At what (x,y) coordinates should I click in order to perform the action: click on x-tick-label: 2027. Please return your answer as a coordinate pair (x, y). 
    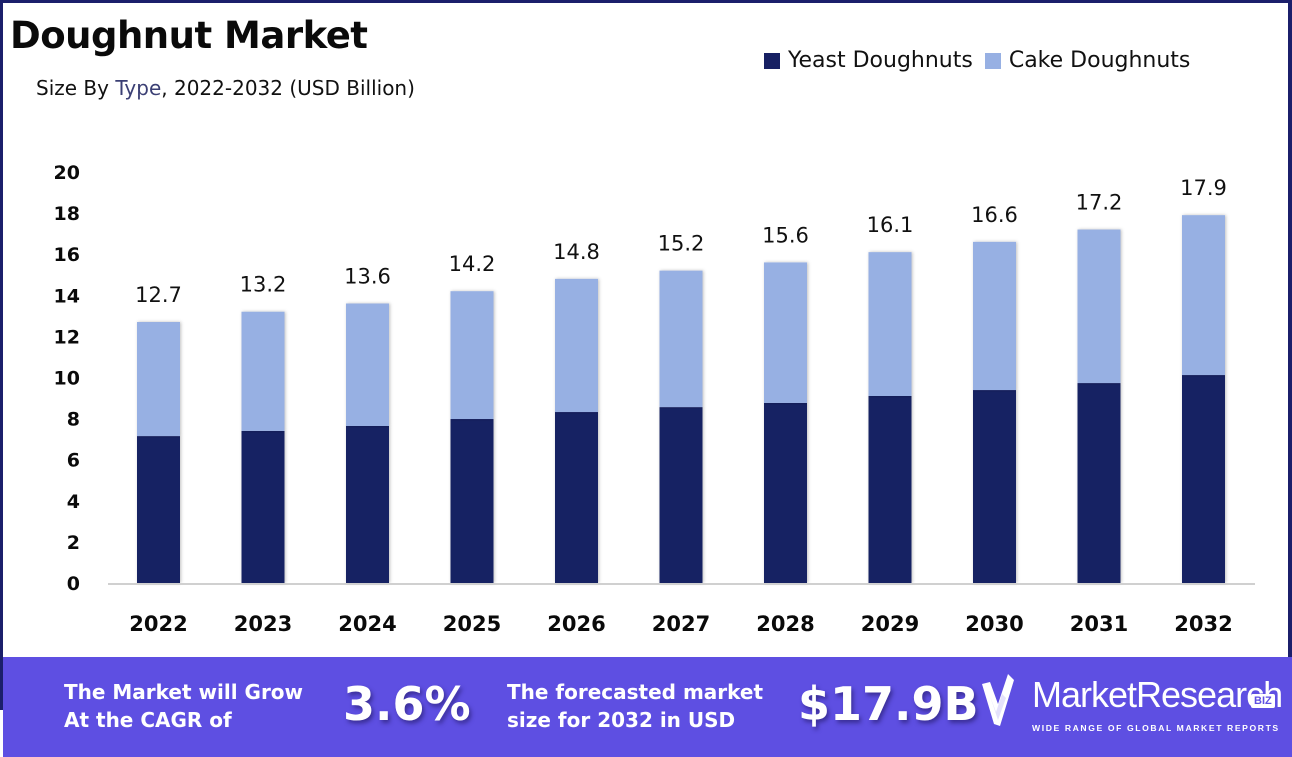
    Looking at the image, I should click on (681, 624).